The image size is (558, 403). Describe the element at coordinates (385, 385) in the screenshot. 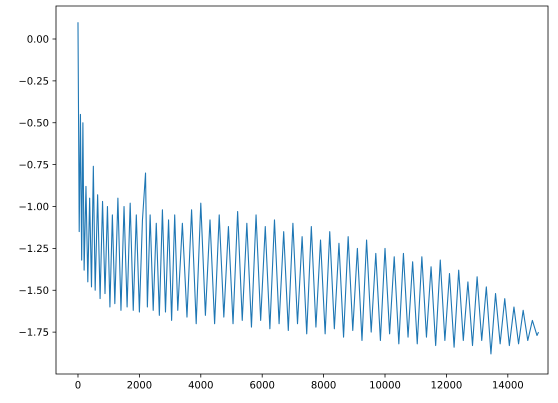

I see `x-tick-label: 10000` at that location.